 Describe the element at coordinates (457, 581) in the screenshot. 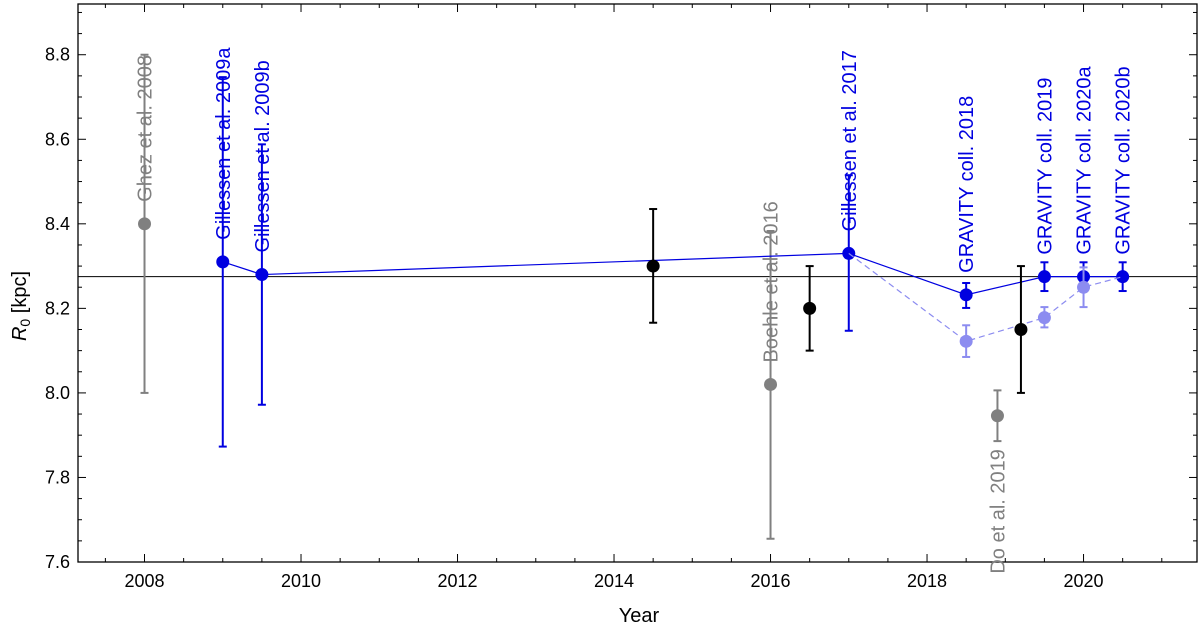

I see `x-tick-label: 2012` at that location.